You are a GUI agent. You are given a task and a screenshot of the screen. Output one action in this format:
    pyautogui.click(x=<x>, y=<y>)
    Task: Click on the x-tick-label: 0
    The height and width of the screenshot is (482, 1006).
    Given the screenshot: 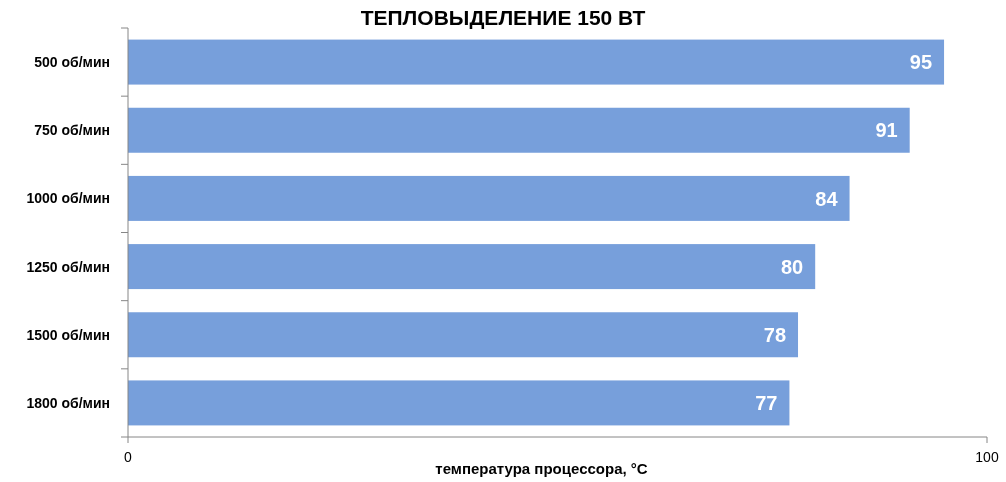 What is the action you would take?
    pyautogui.click(x=128, y=457)
    